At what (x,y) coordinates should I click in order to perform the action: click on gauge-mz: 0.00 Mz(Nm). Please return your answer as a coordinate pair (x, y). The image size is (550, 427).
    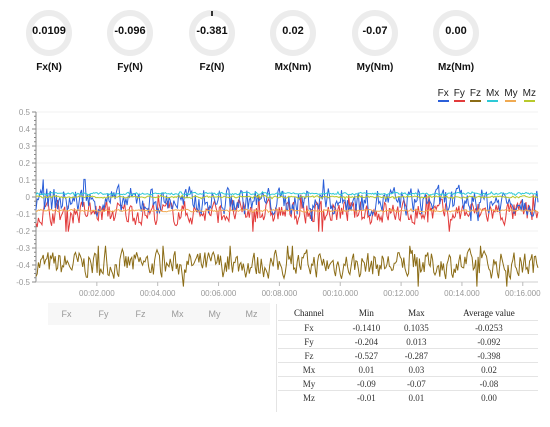
    Looking at the image, I should click on (456, 40).